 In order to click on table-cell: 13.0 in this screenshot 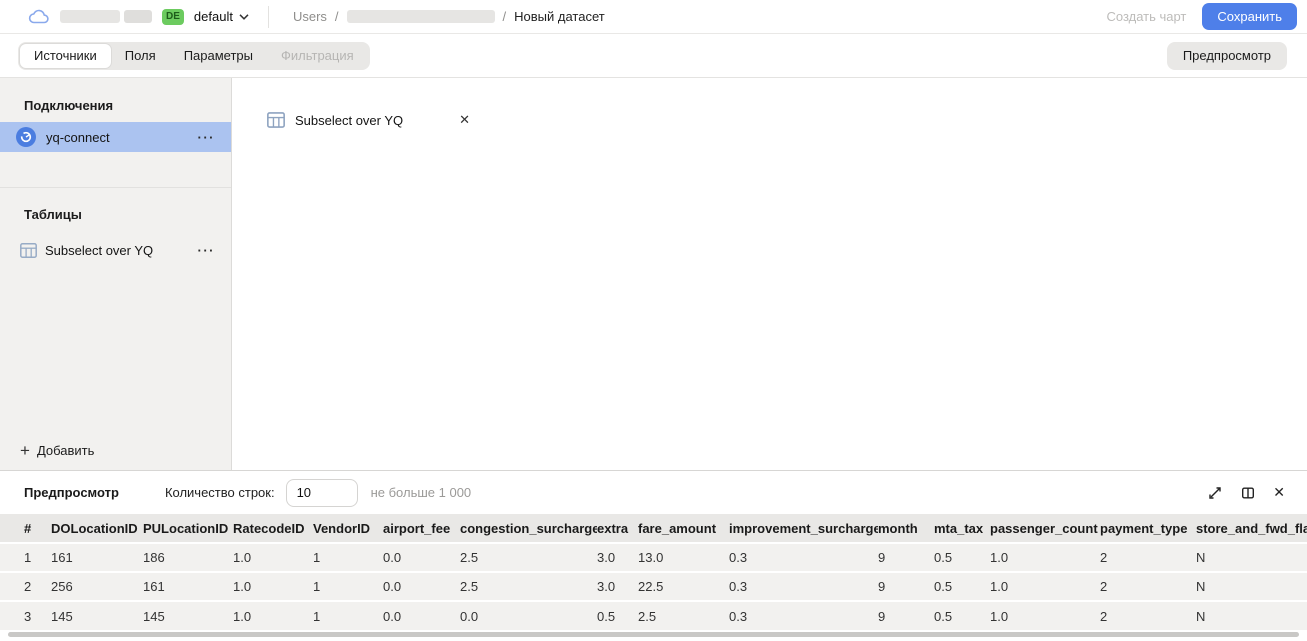, I will do `click(651, 557)`.